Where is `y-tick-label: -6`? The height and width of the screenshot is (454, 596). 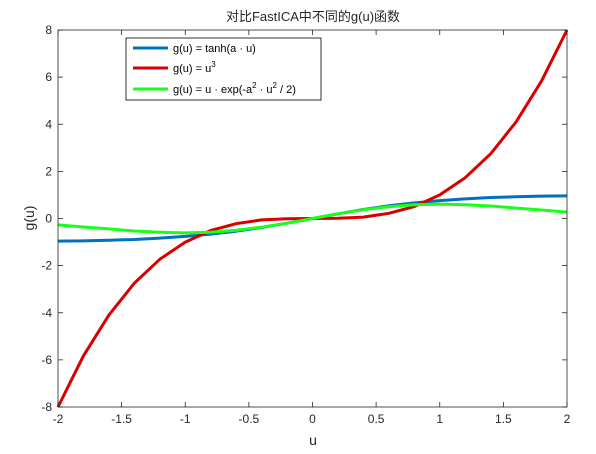
y-tick-label: -6 is located at coordinates (46, 360).